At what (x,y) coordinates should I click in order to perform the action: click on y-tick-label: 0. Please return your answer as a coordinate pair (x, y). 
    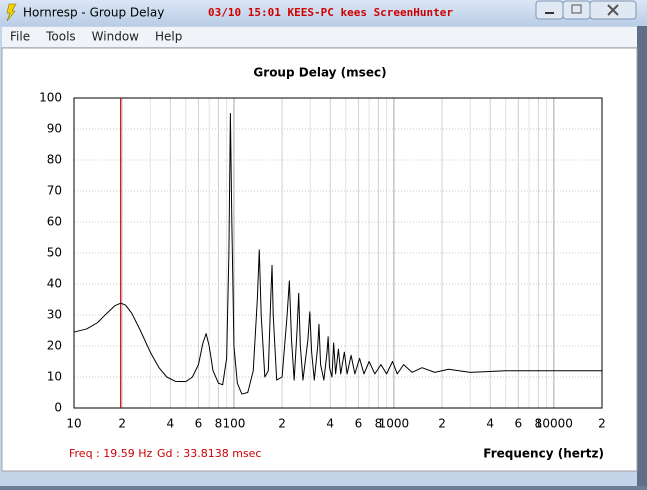
    Looking at the image, I should click on (58, 408).